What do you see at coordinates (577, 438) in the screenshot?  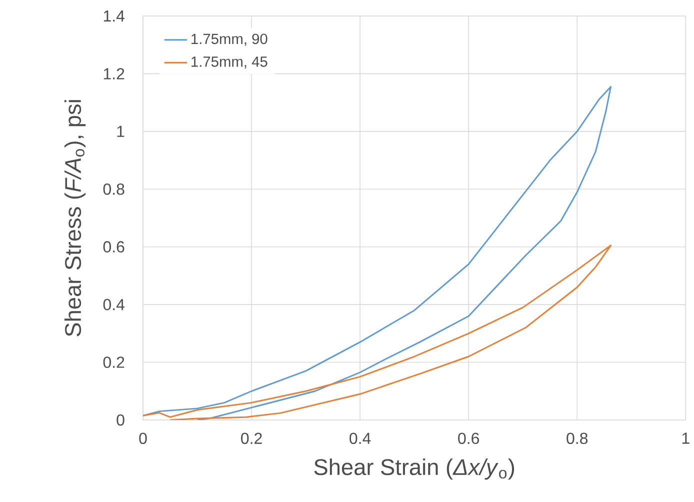 I see `x-tick-label: 0.8` at bounding box center [577, 438].